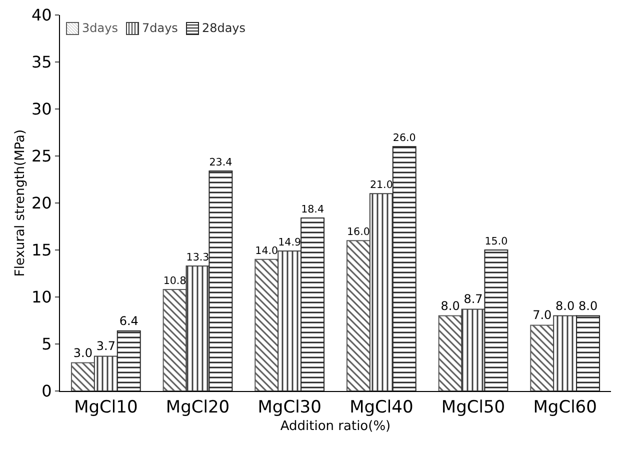 The image size is (626, 451). I want to click on data-label: 15.0, so click(496, 241).